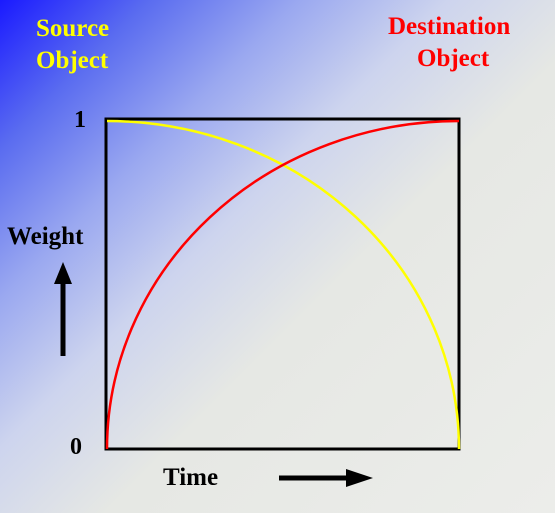  I want to click on source-object-label-line1: Source, so click(73, 28).